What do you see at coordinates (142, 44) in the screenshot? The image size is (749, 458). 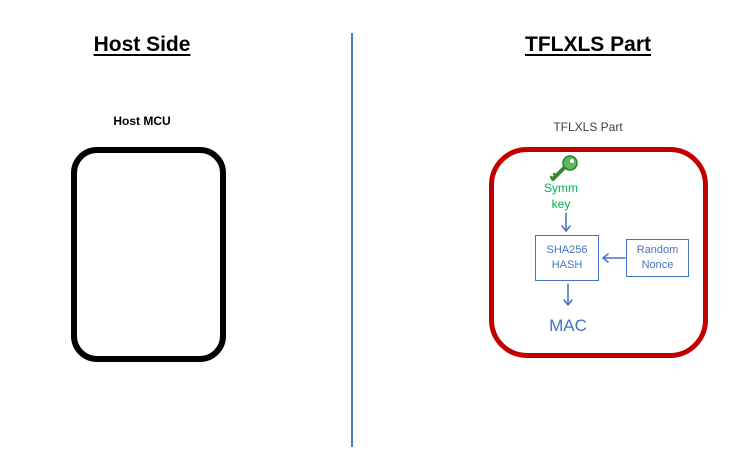 I see `host-side-title: Host Side` at bounding box center [142, 44].